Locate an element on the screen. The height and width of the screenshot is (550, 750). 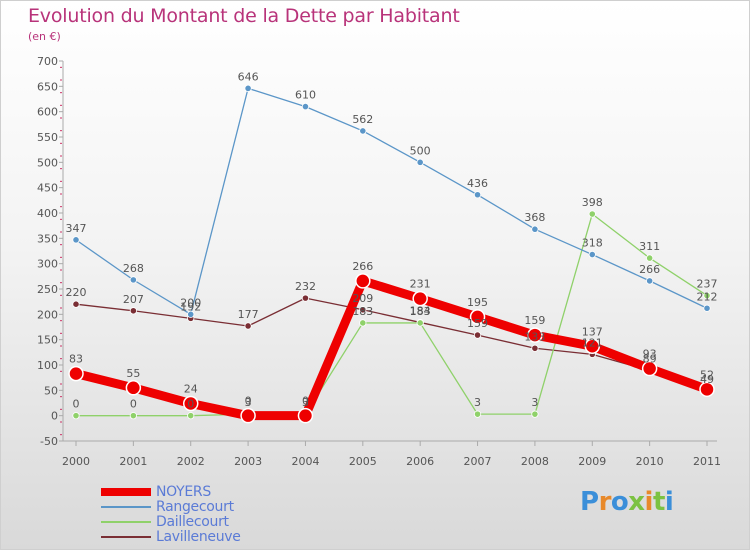
x-tick-label: 2005 is located at coordinates (363, 461).